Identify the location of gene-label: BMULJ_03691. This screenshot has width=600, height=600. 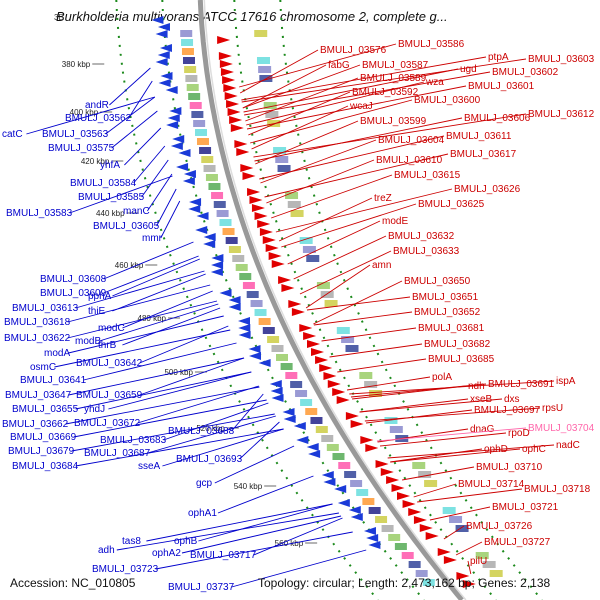
(521, 384).